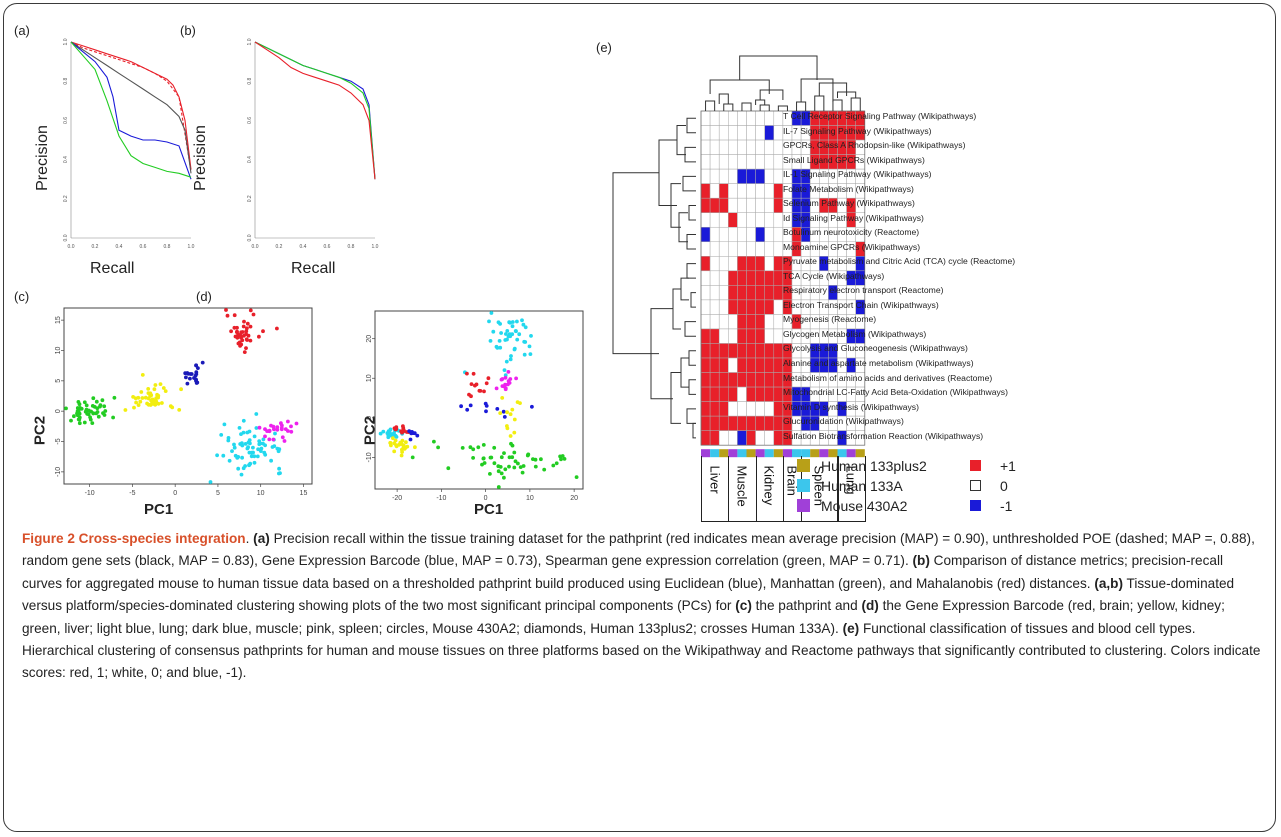 The image size is (1281, 837). I want to click on chart-a-series-green, so click(131, 109).